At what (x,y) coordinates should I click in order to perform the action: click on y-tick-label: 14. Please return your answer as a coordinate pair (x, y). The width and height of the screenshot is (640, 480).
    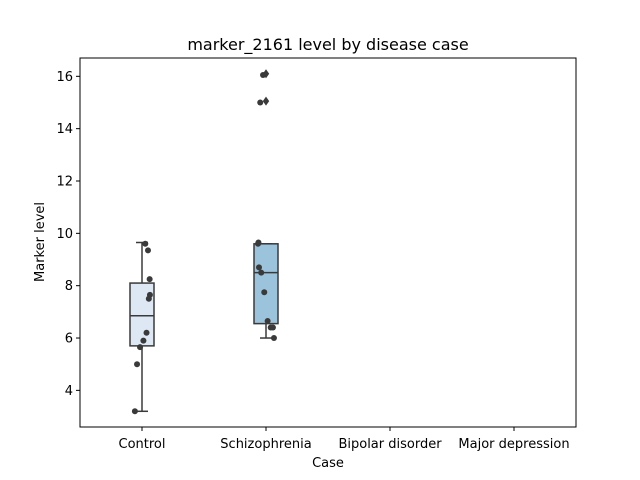
    Looking at the image, I should click on (64, 129).